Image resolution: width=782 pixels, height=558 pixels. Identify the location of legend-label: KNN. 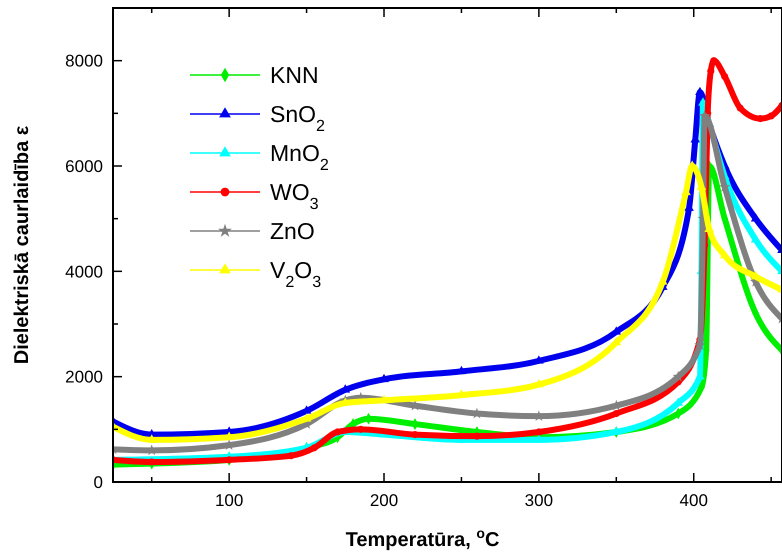
(294, 75).